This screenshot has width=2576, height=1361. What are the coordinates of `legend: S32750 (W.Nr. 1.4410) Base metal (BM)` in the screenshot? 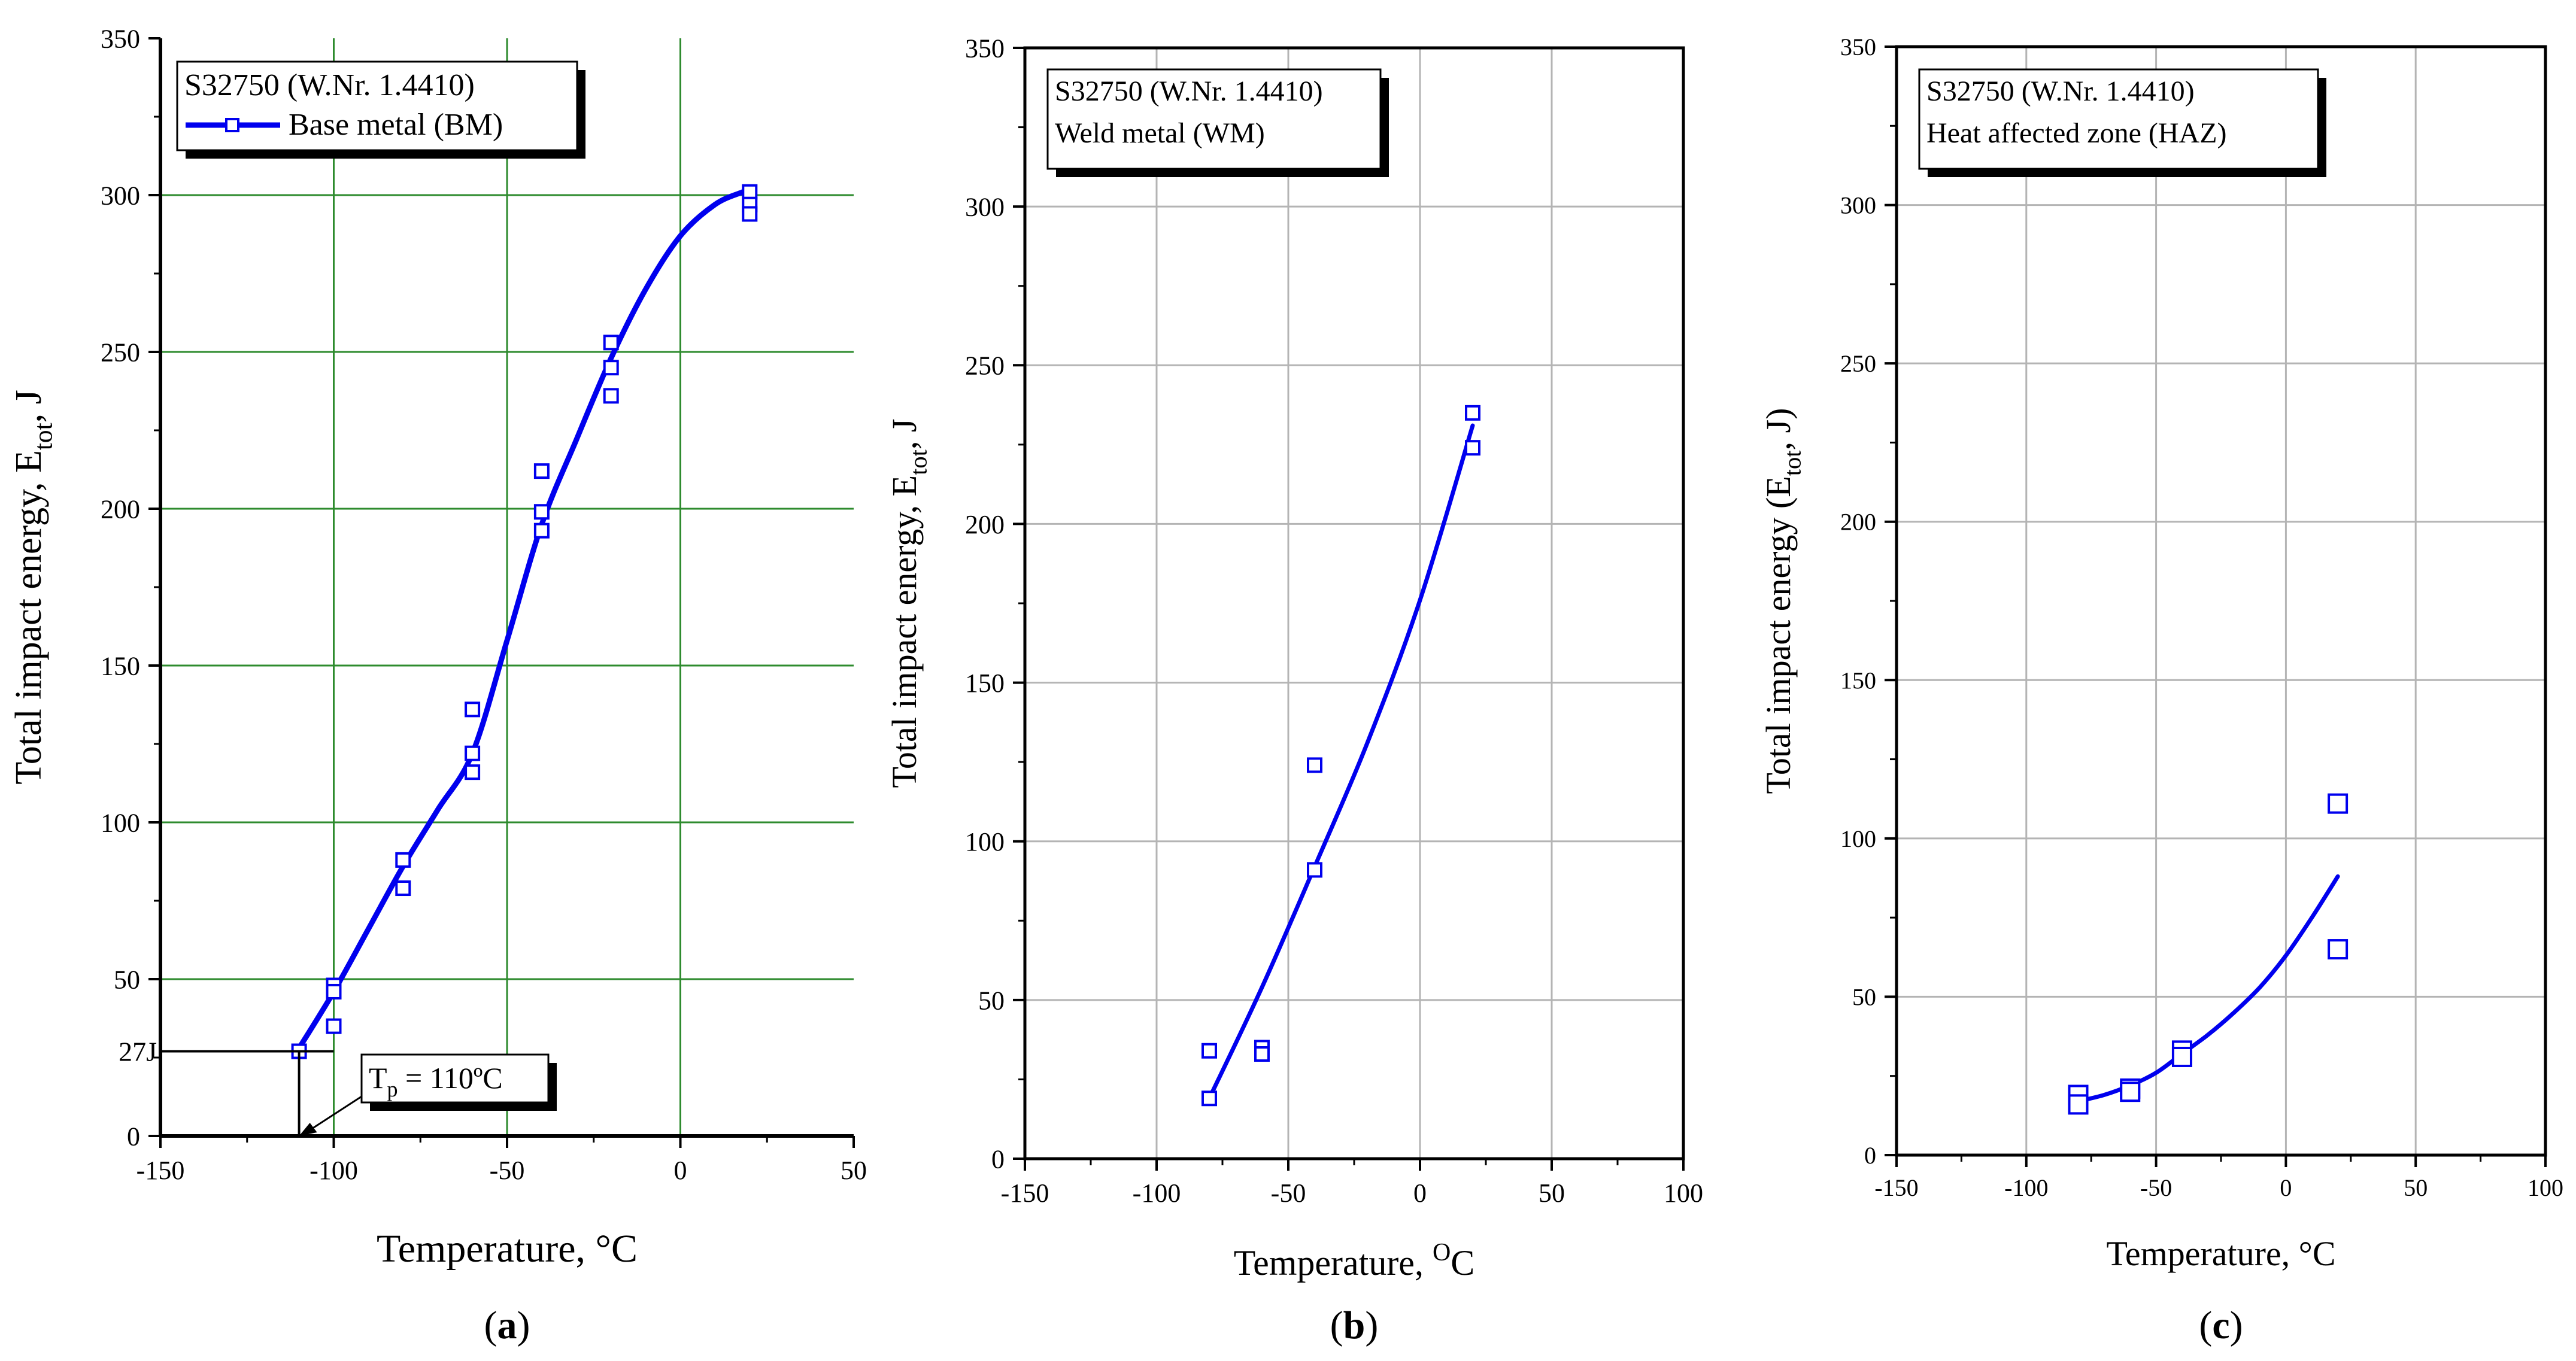 It's located at (380, 109).